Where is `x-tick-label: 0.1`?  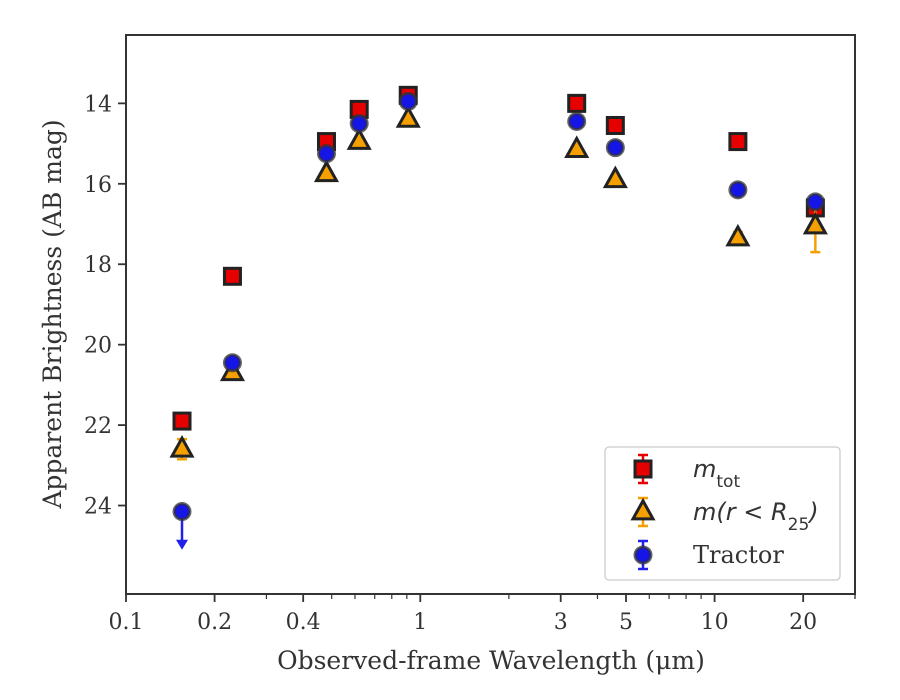
x-tick-label: 0.1 is located at coordinates (126, 622).